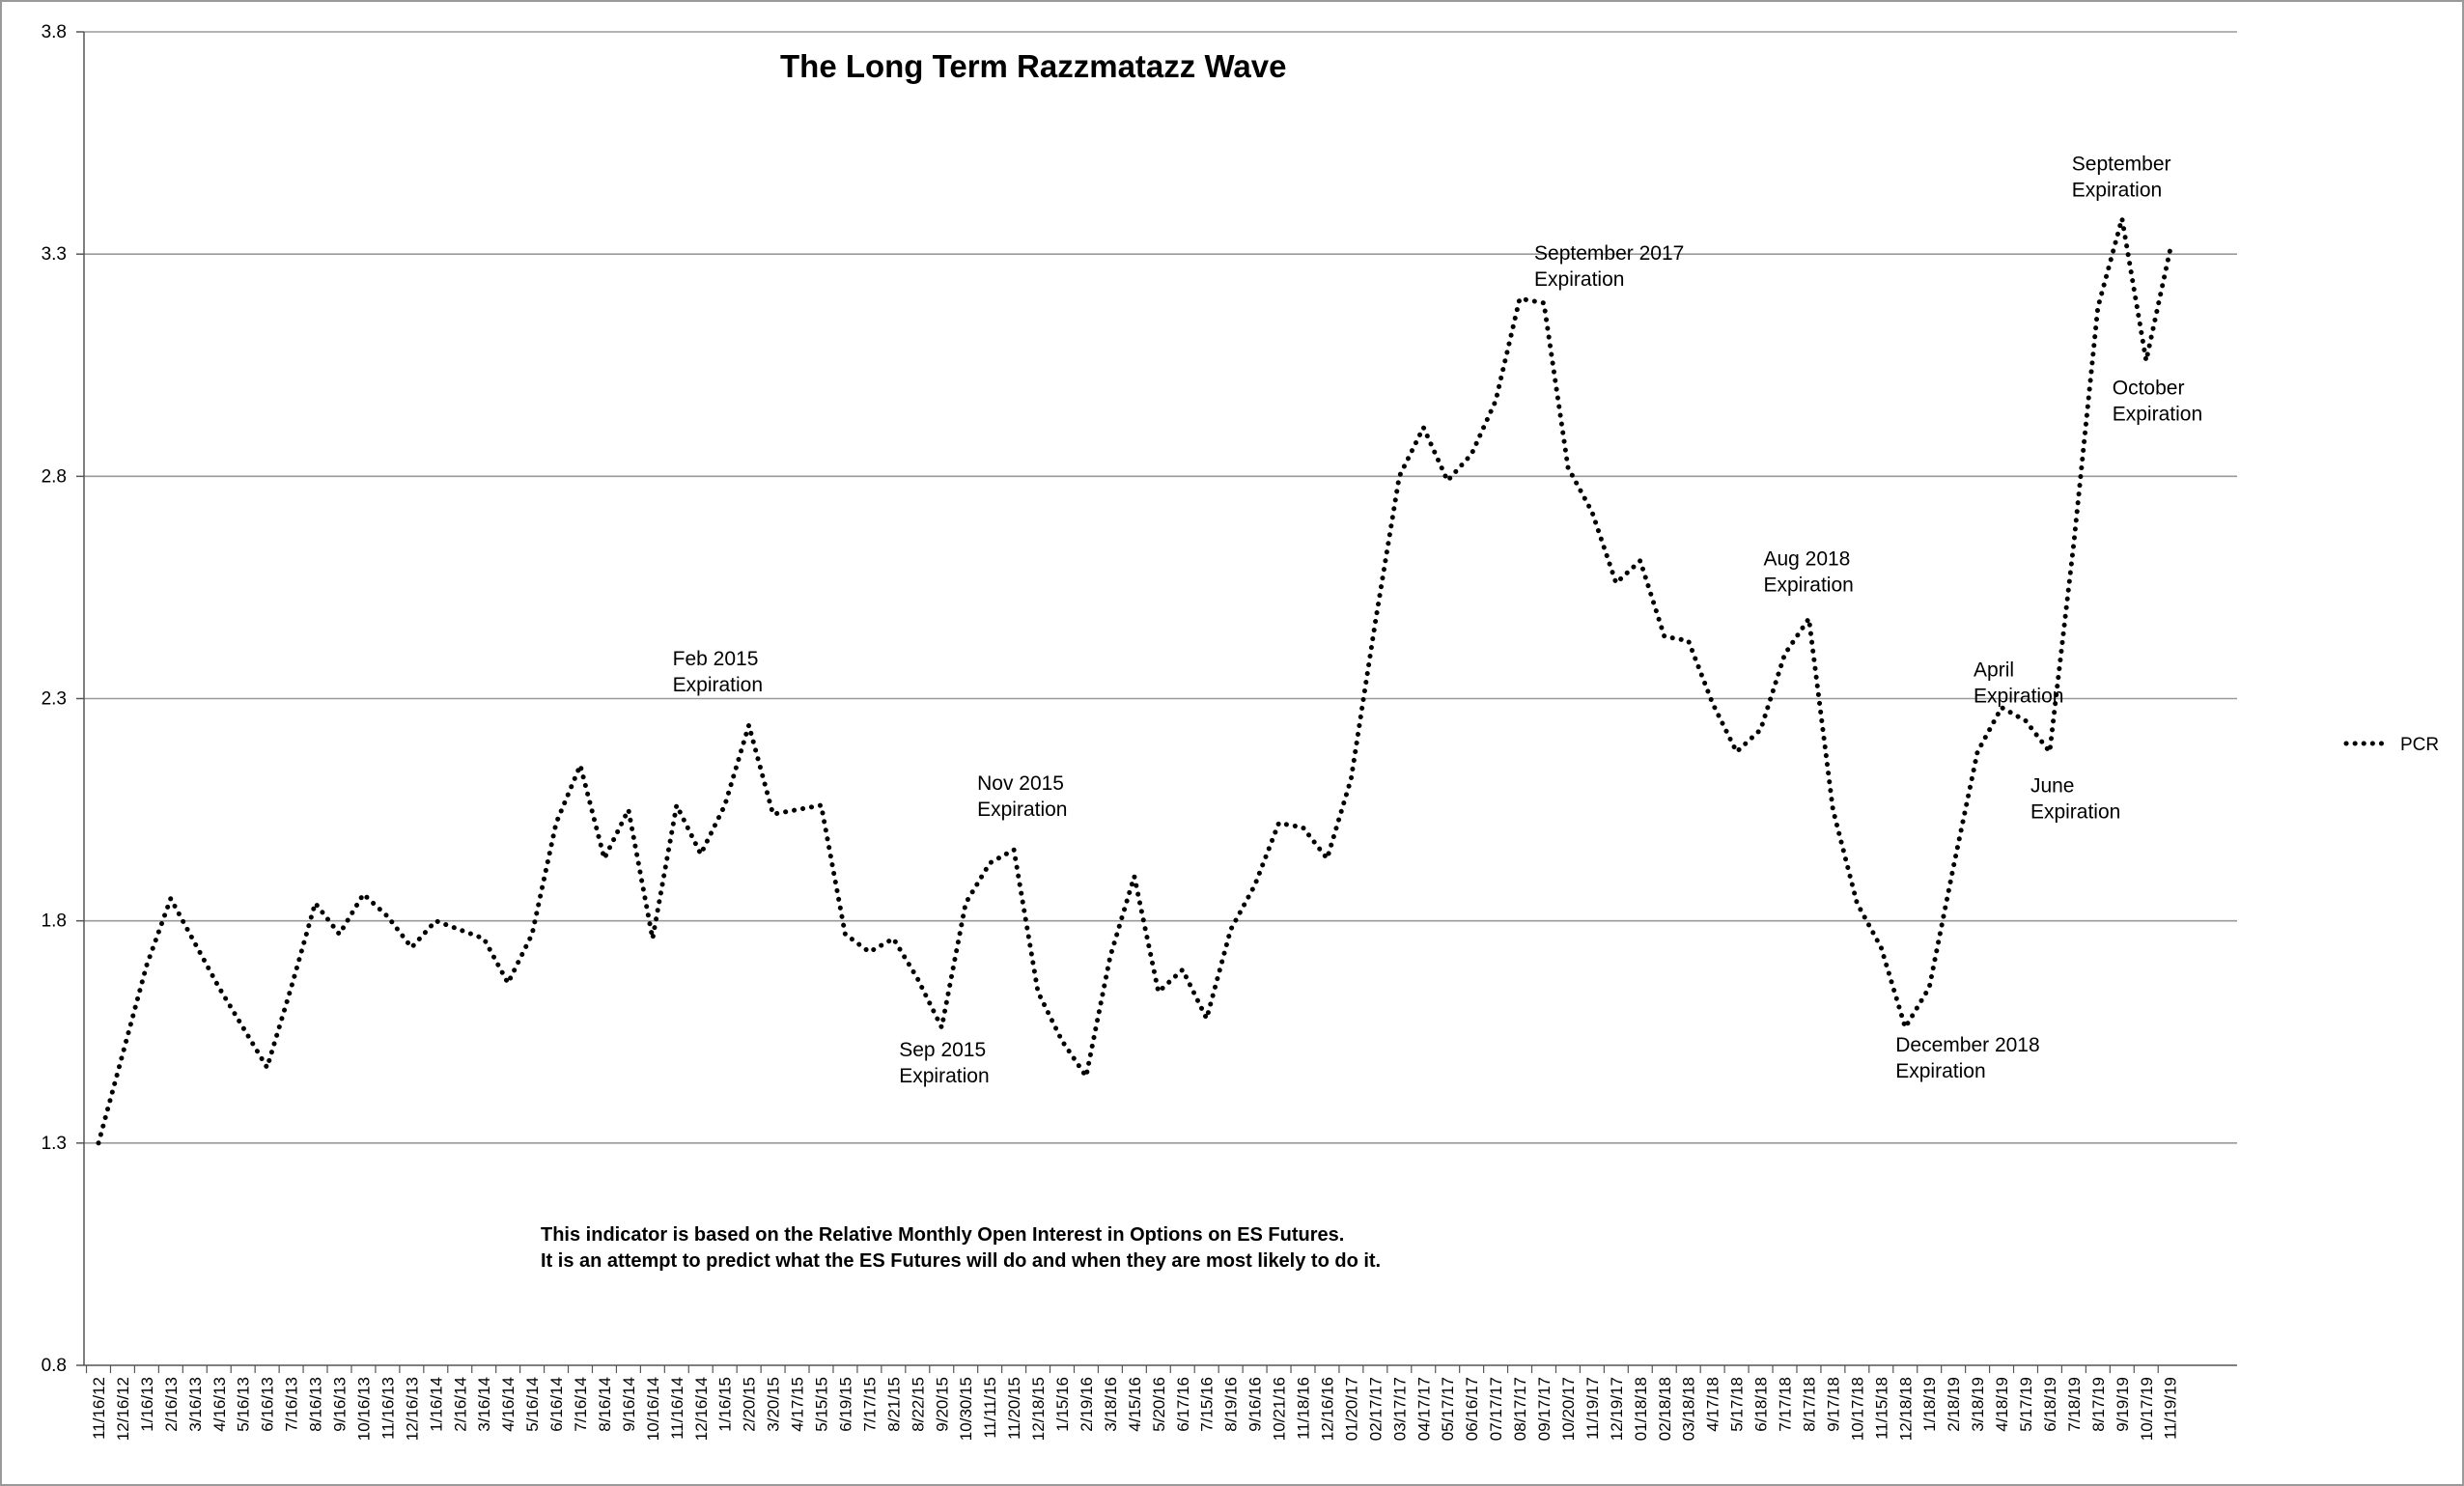  I want to click on legend-label-pcr: PCR, so click(2420, 745).